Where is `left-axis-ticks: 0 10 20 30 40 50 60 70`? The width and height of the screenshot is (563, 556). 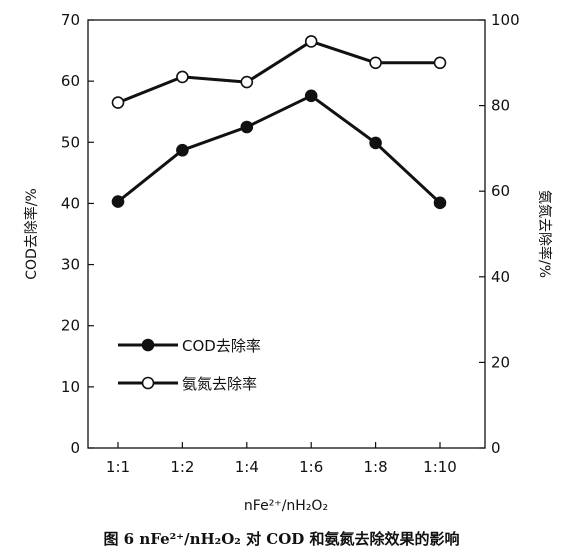
left-axis-ticks: 0 10 20 30 40 50 60 70 is located at coordinates (77, 234).